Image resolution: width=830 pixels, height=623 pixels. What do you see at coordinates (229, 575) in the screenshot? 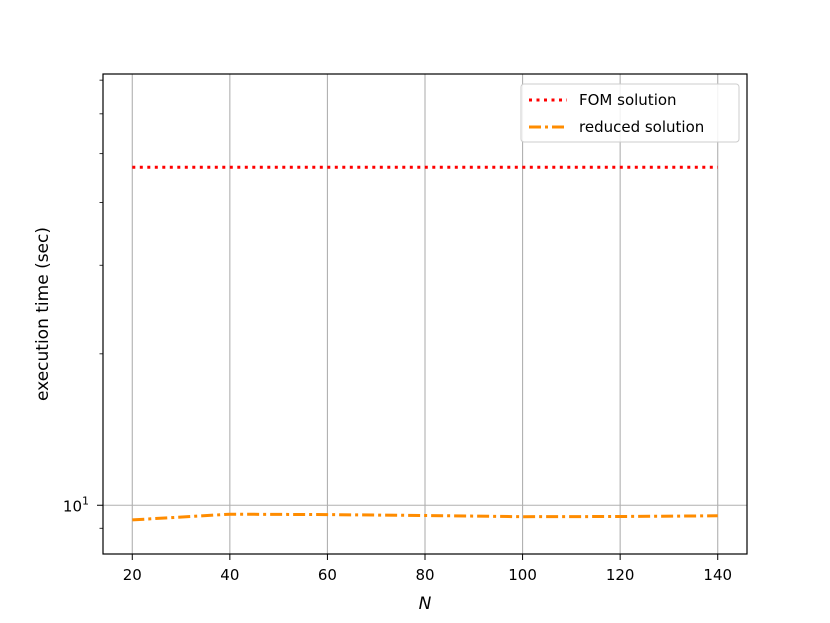
I see `x-tick-label: 40` at bounding box center [229, 575].